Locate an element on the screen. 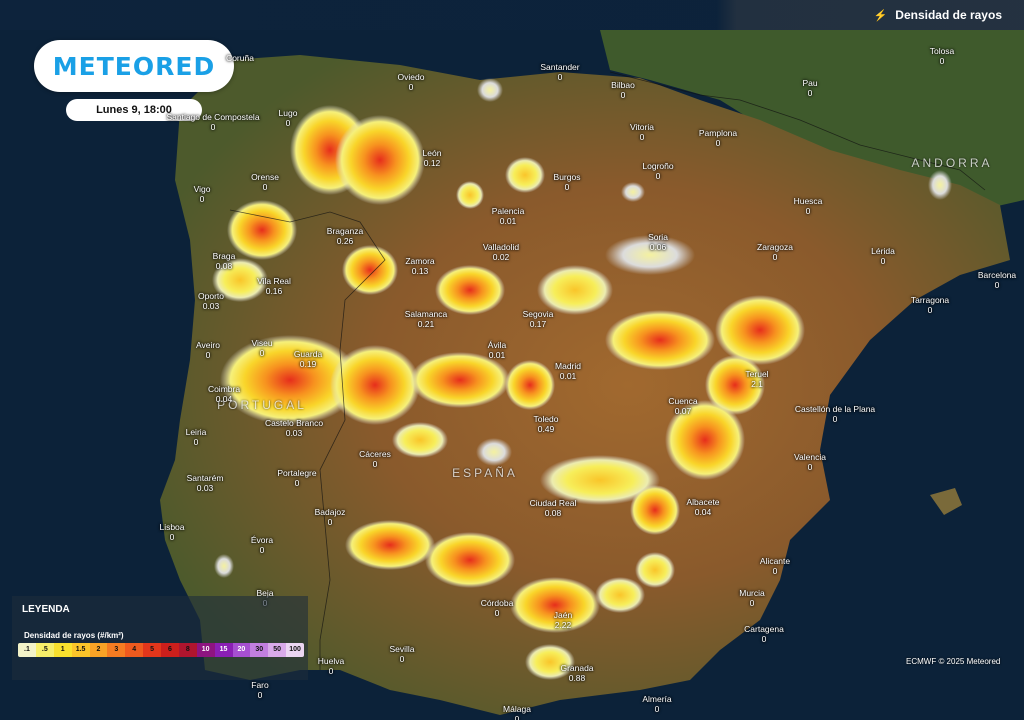 Image resolution: width=1024 pixels, height=720 pixels. city-label: Salamanca 0.21 is located at coordinates (426, 319).